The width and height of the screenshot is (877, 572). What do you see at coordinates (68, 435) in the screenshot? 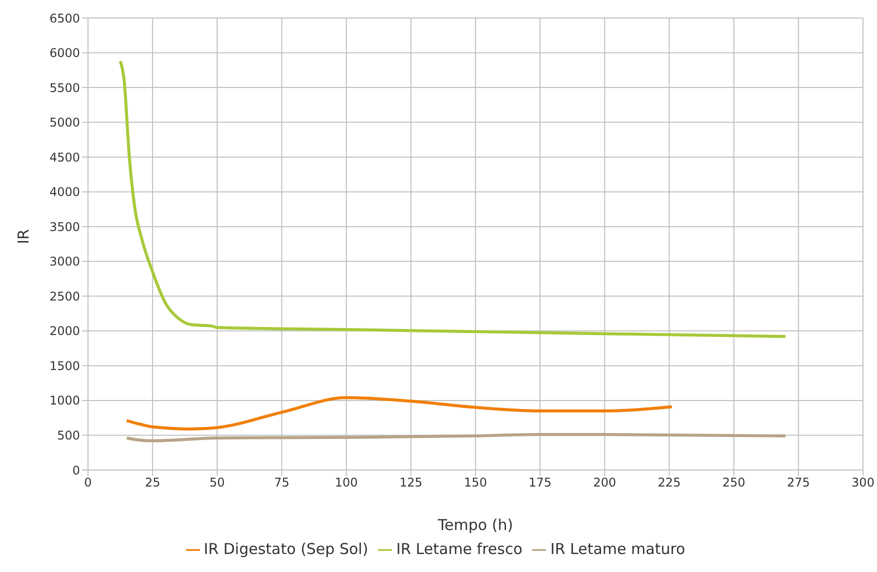
I see `y-tick-label: 500` at bounding box center [68, 435].